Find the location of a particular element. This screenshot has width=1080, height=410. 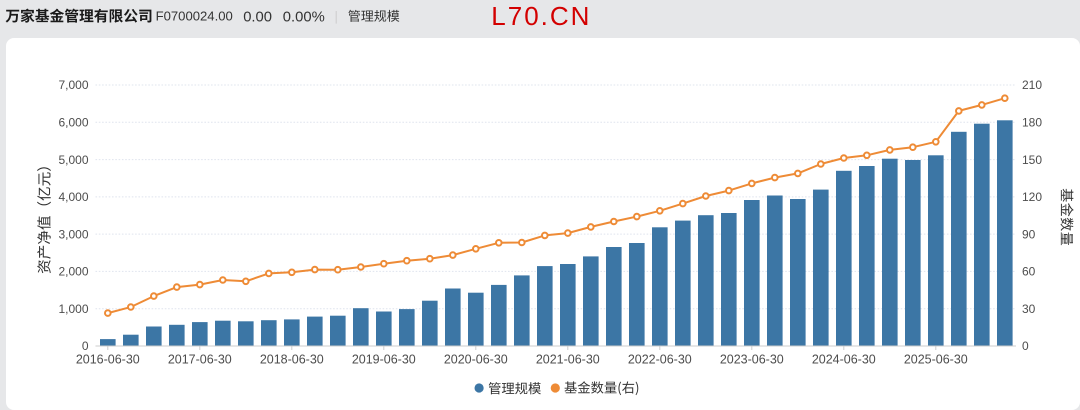

svg-text: 2019-06-30 is located at coordinates (384, 359).